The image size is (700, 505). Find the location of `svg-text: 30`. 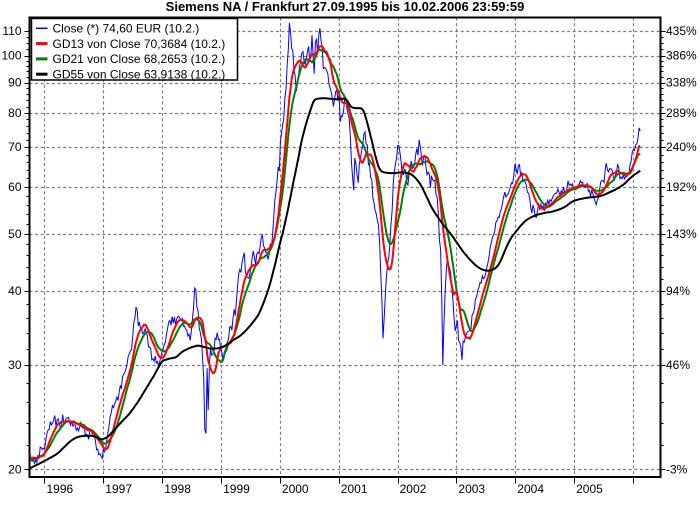

svg-text: 30 is located at coordinates (15, 365).